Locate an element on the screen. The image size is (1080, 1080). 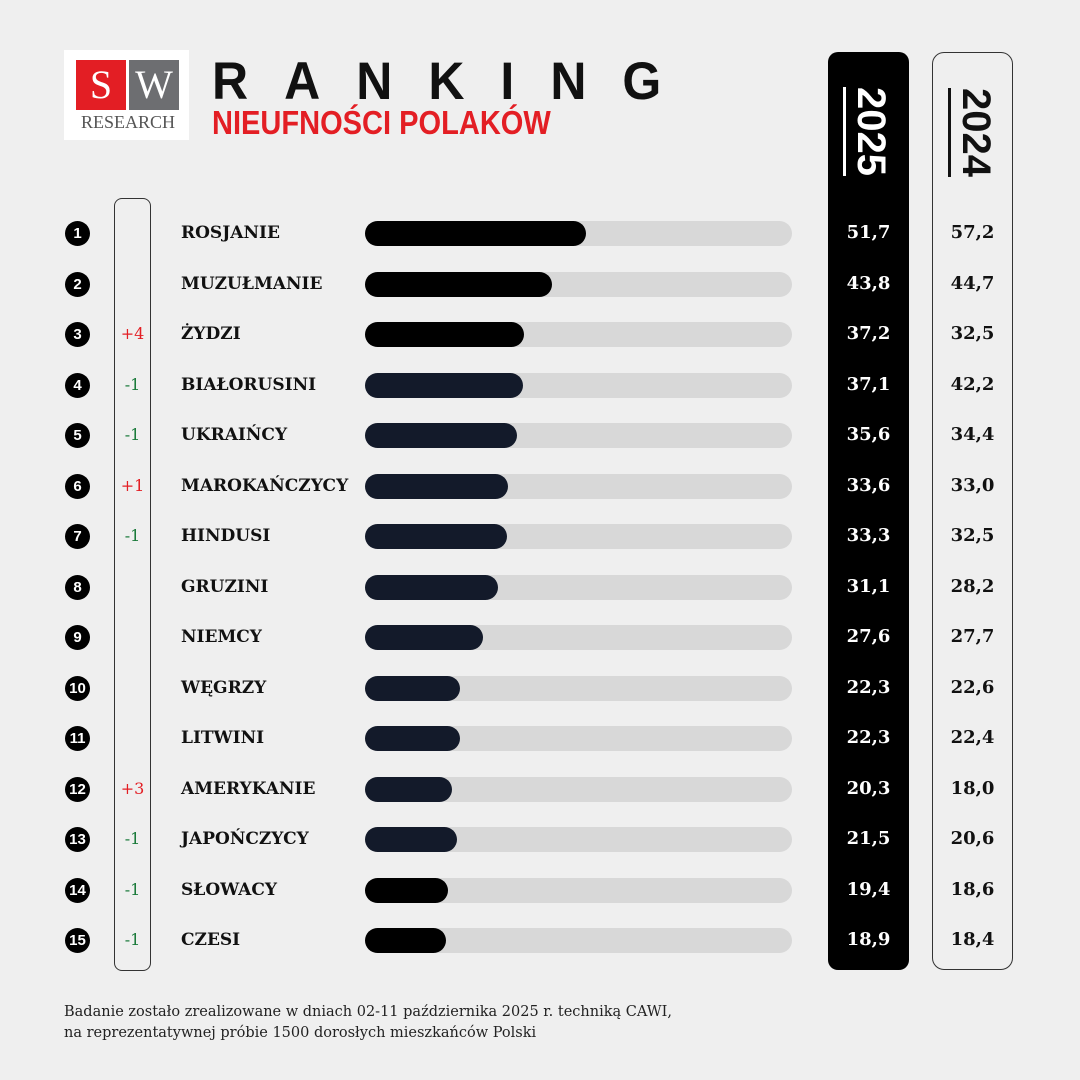
nationality-label: UKRAIŃCY is located at coordinates (234, 435).